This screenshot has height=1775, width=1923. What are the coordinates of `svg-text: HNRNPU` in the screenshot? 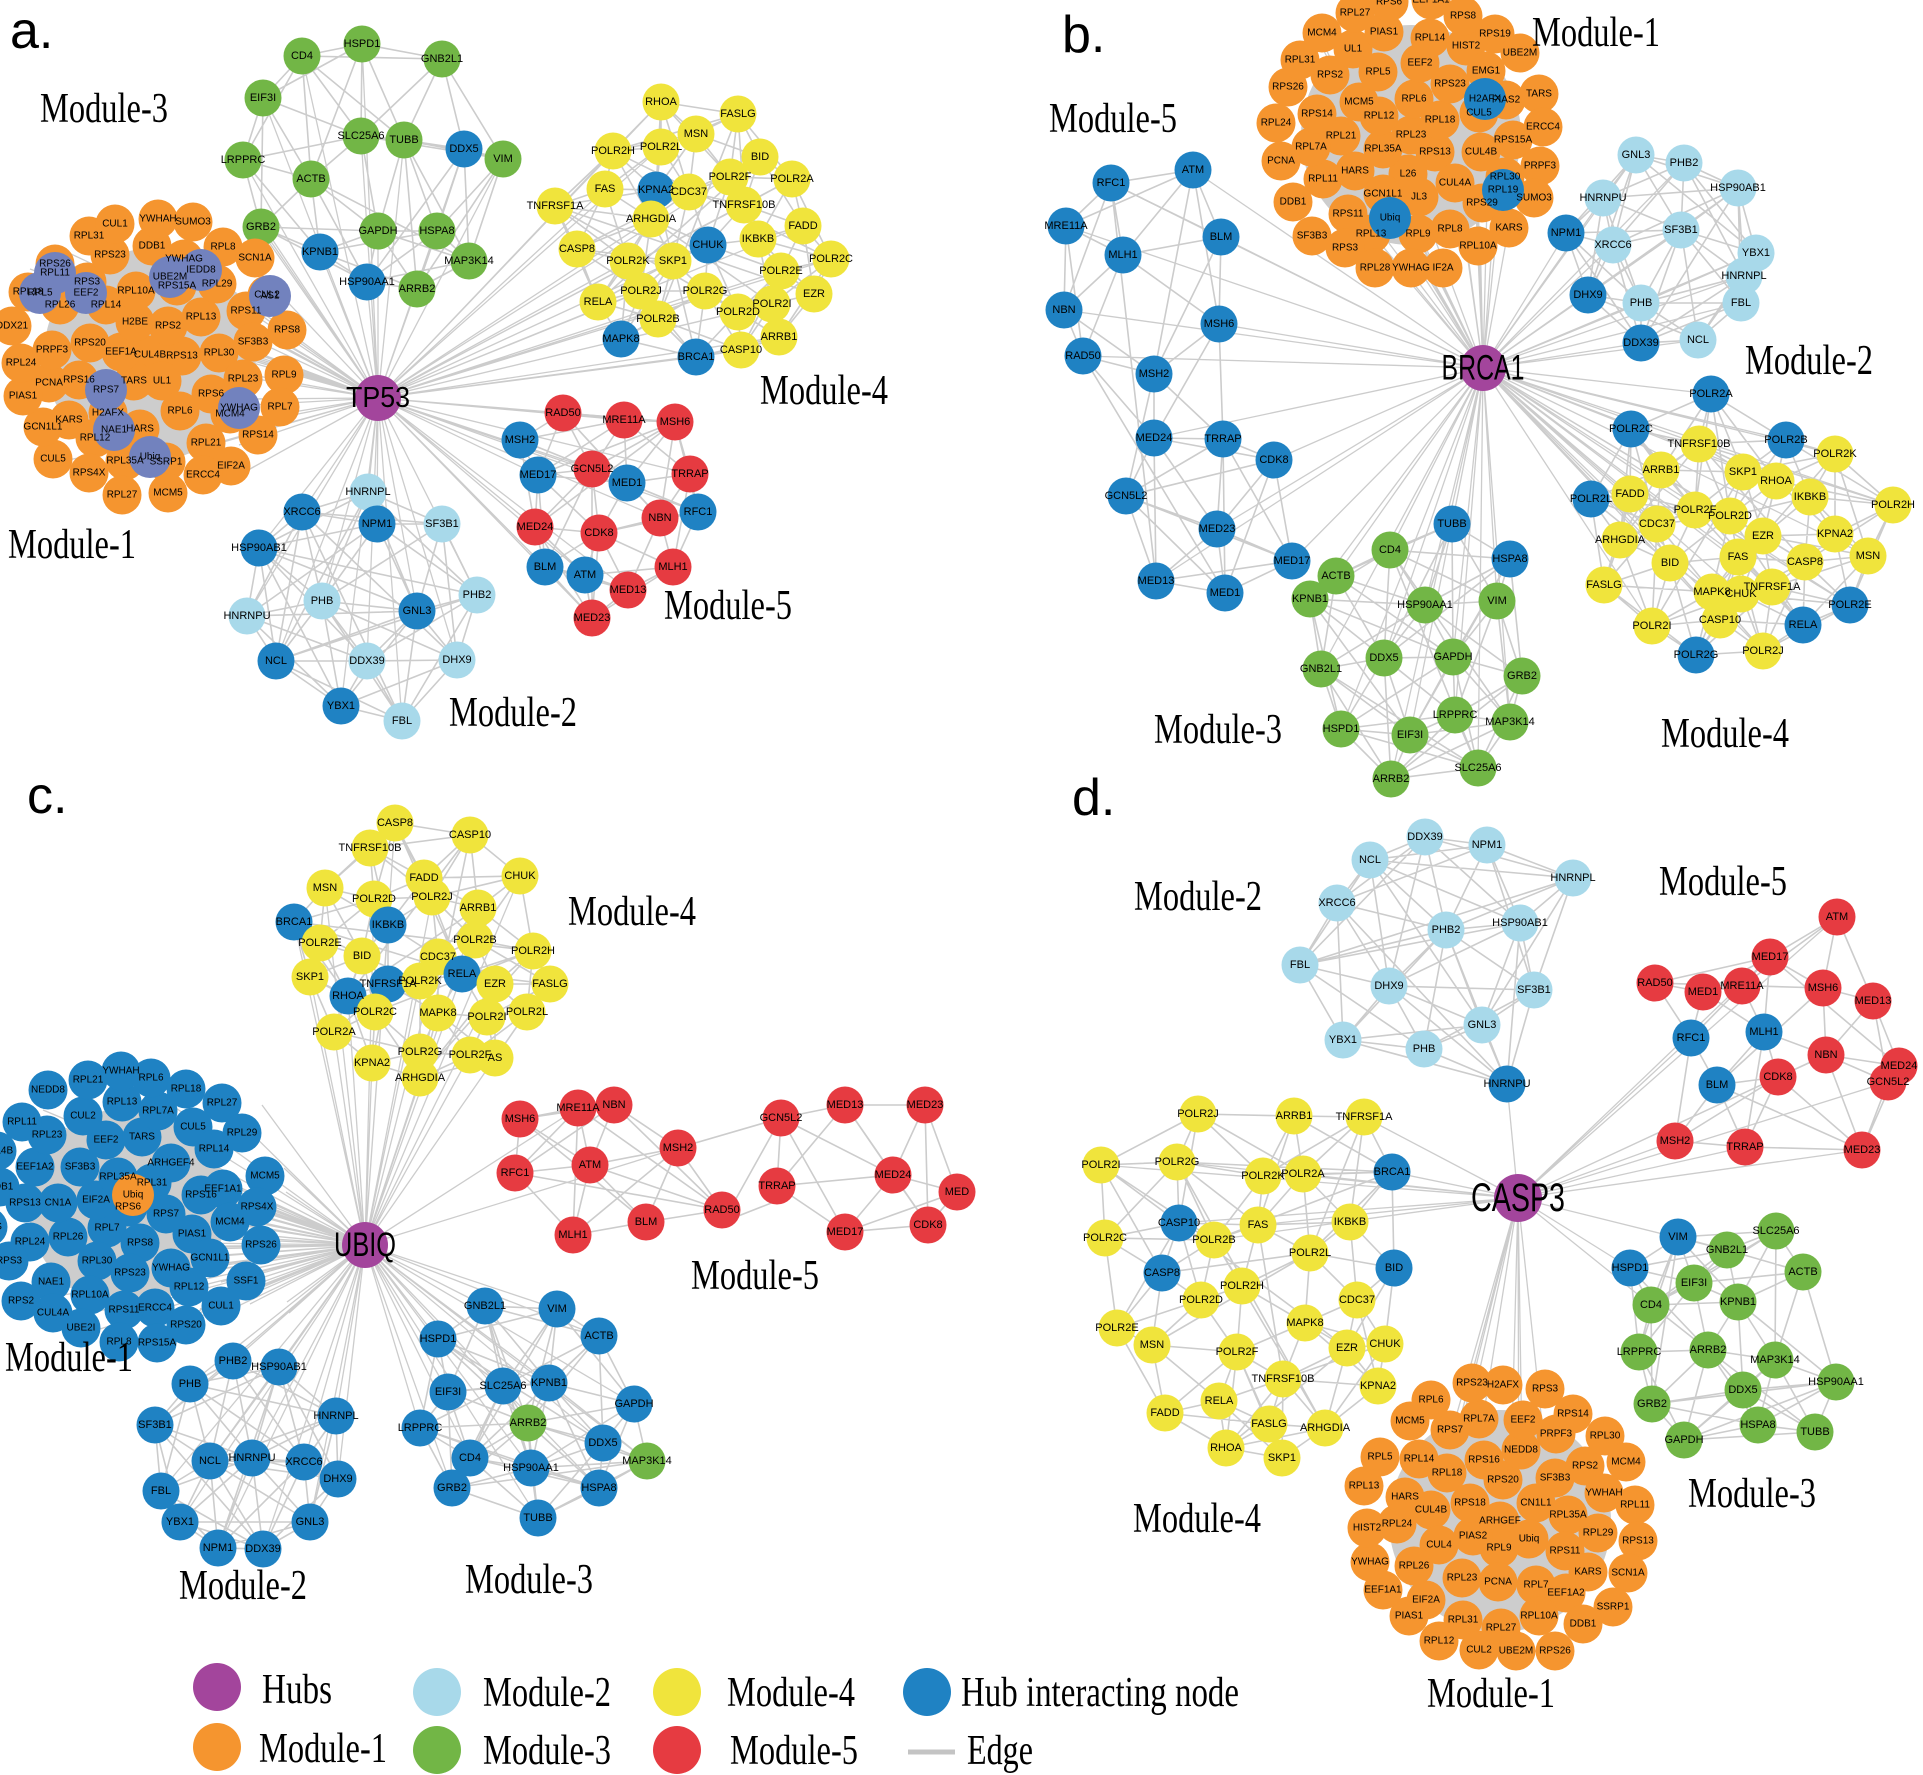 It's located at (1602, 198).